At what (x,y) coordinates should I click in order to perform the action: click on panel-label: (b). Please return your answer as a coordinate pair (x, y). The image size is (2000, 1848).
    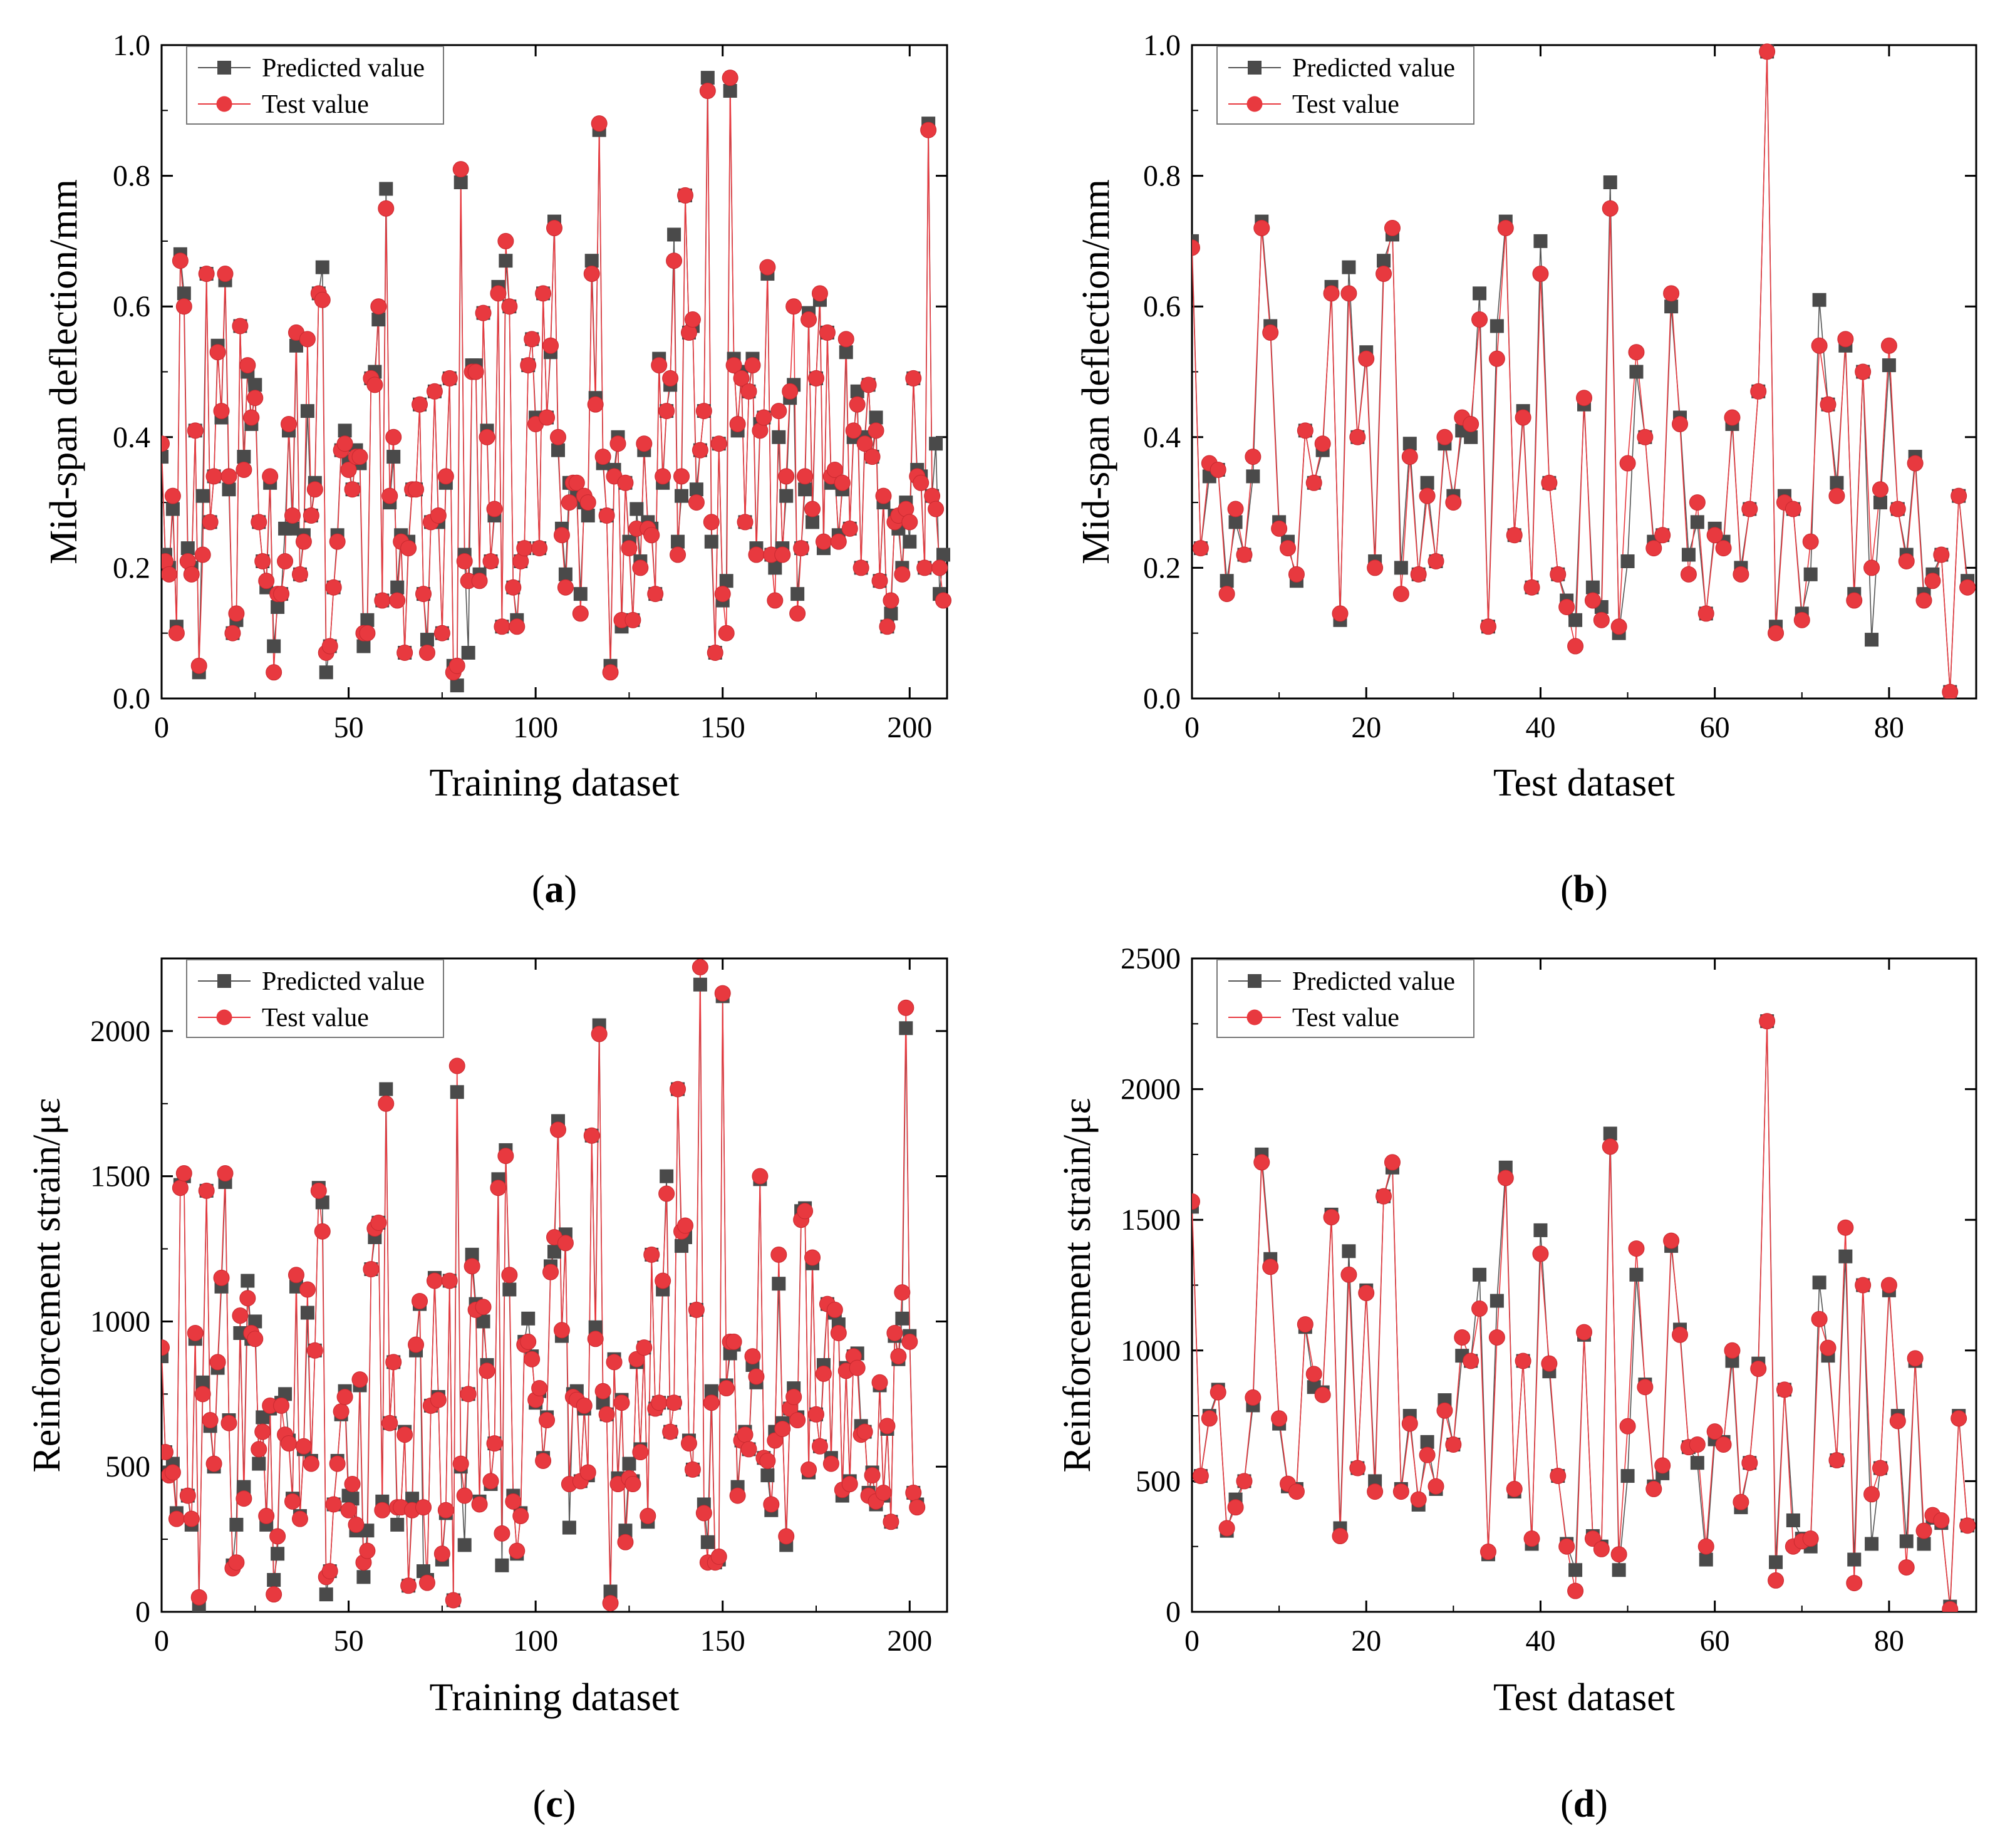
    Looking at the image, I should click on (1584, 889).